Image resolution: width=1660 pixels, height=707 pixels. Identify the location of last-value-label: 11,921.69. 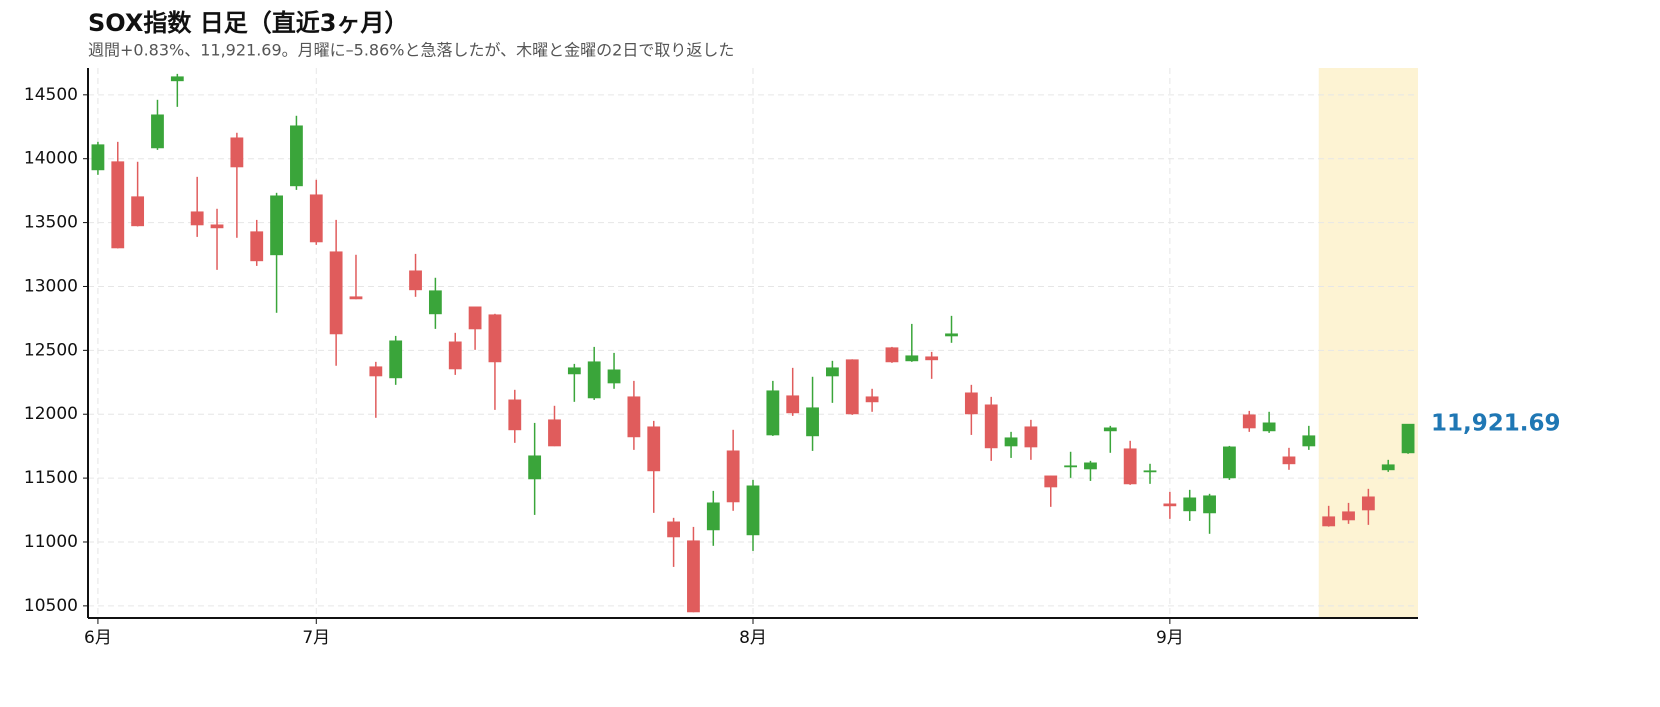
(1496, 424).